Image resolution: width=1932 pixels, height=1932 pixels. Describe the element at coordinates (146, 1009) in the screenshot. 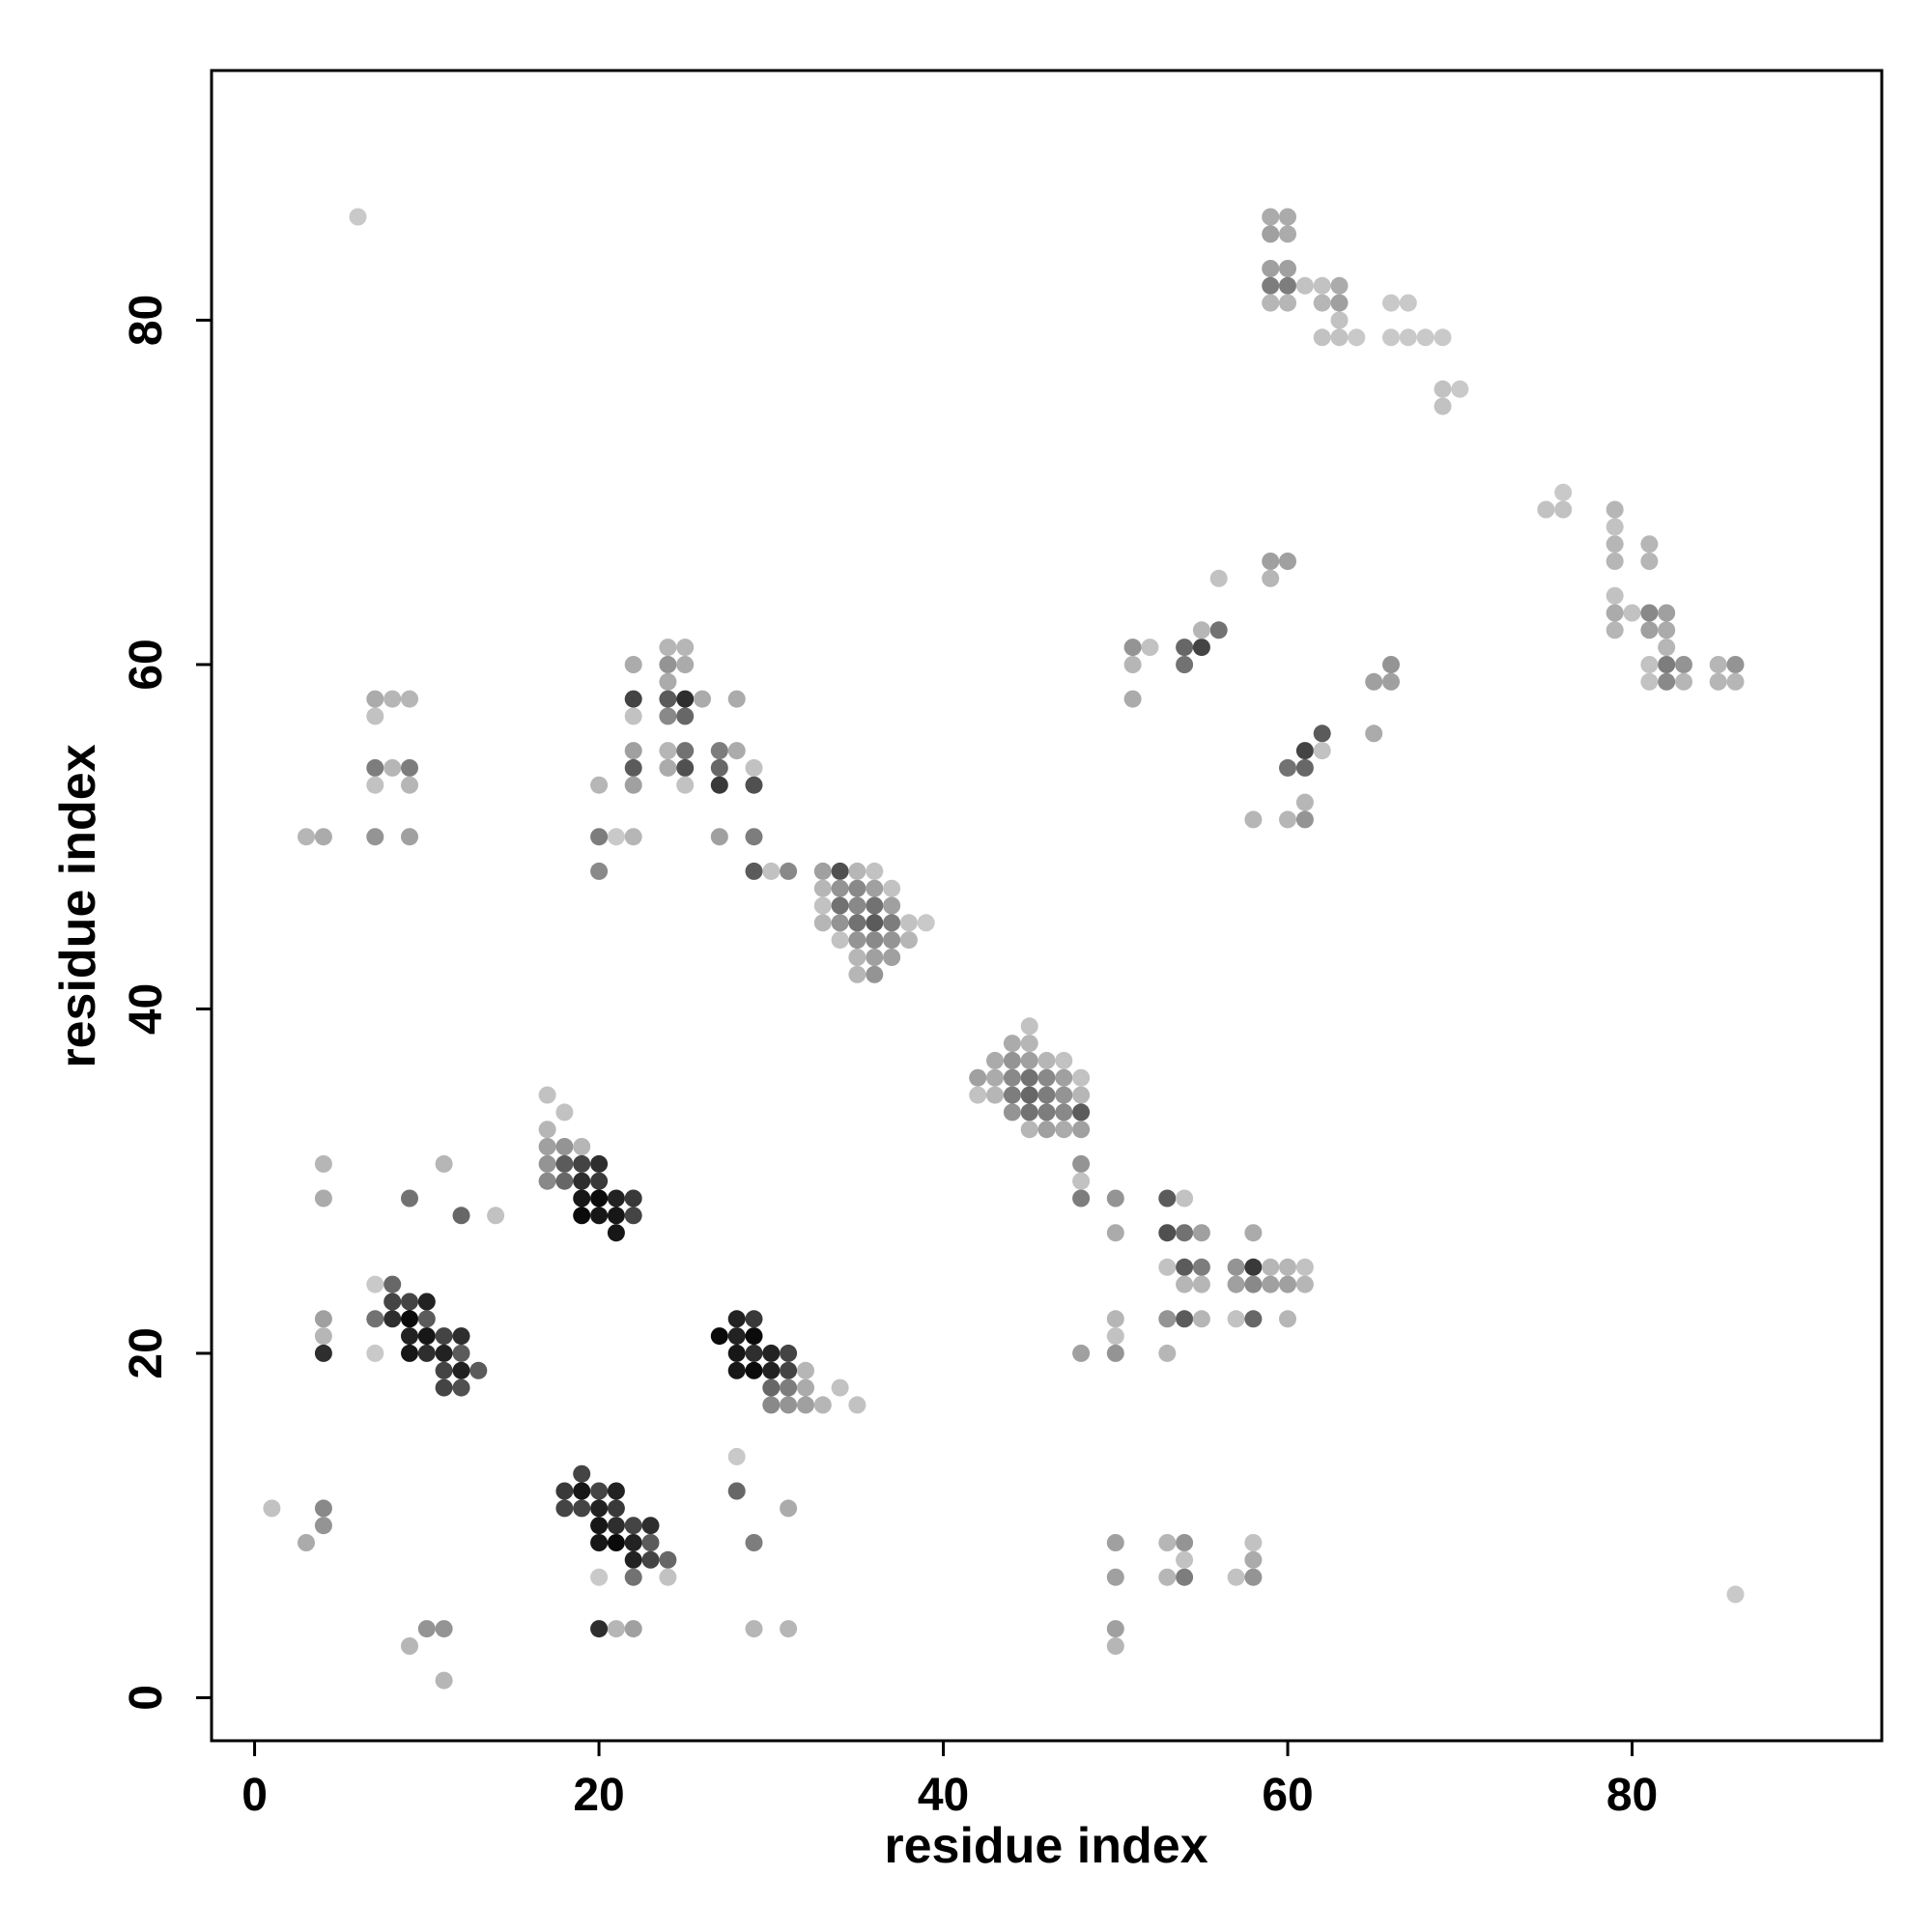

I see `y-tick-label: 40` at that location.